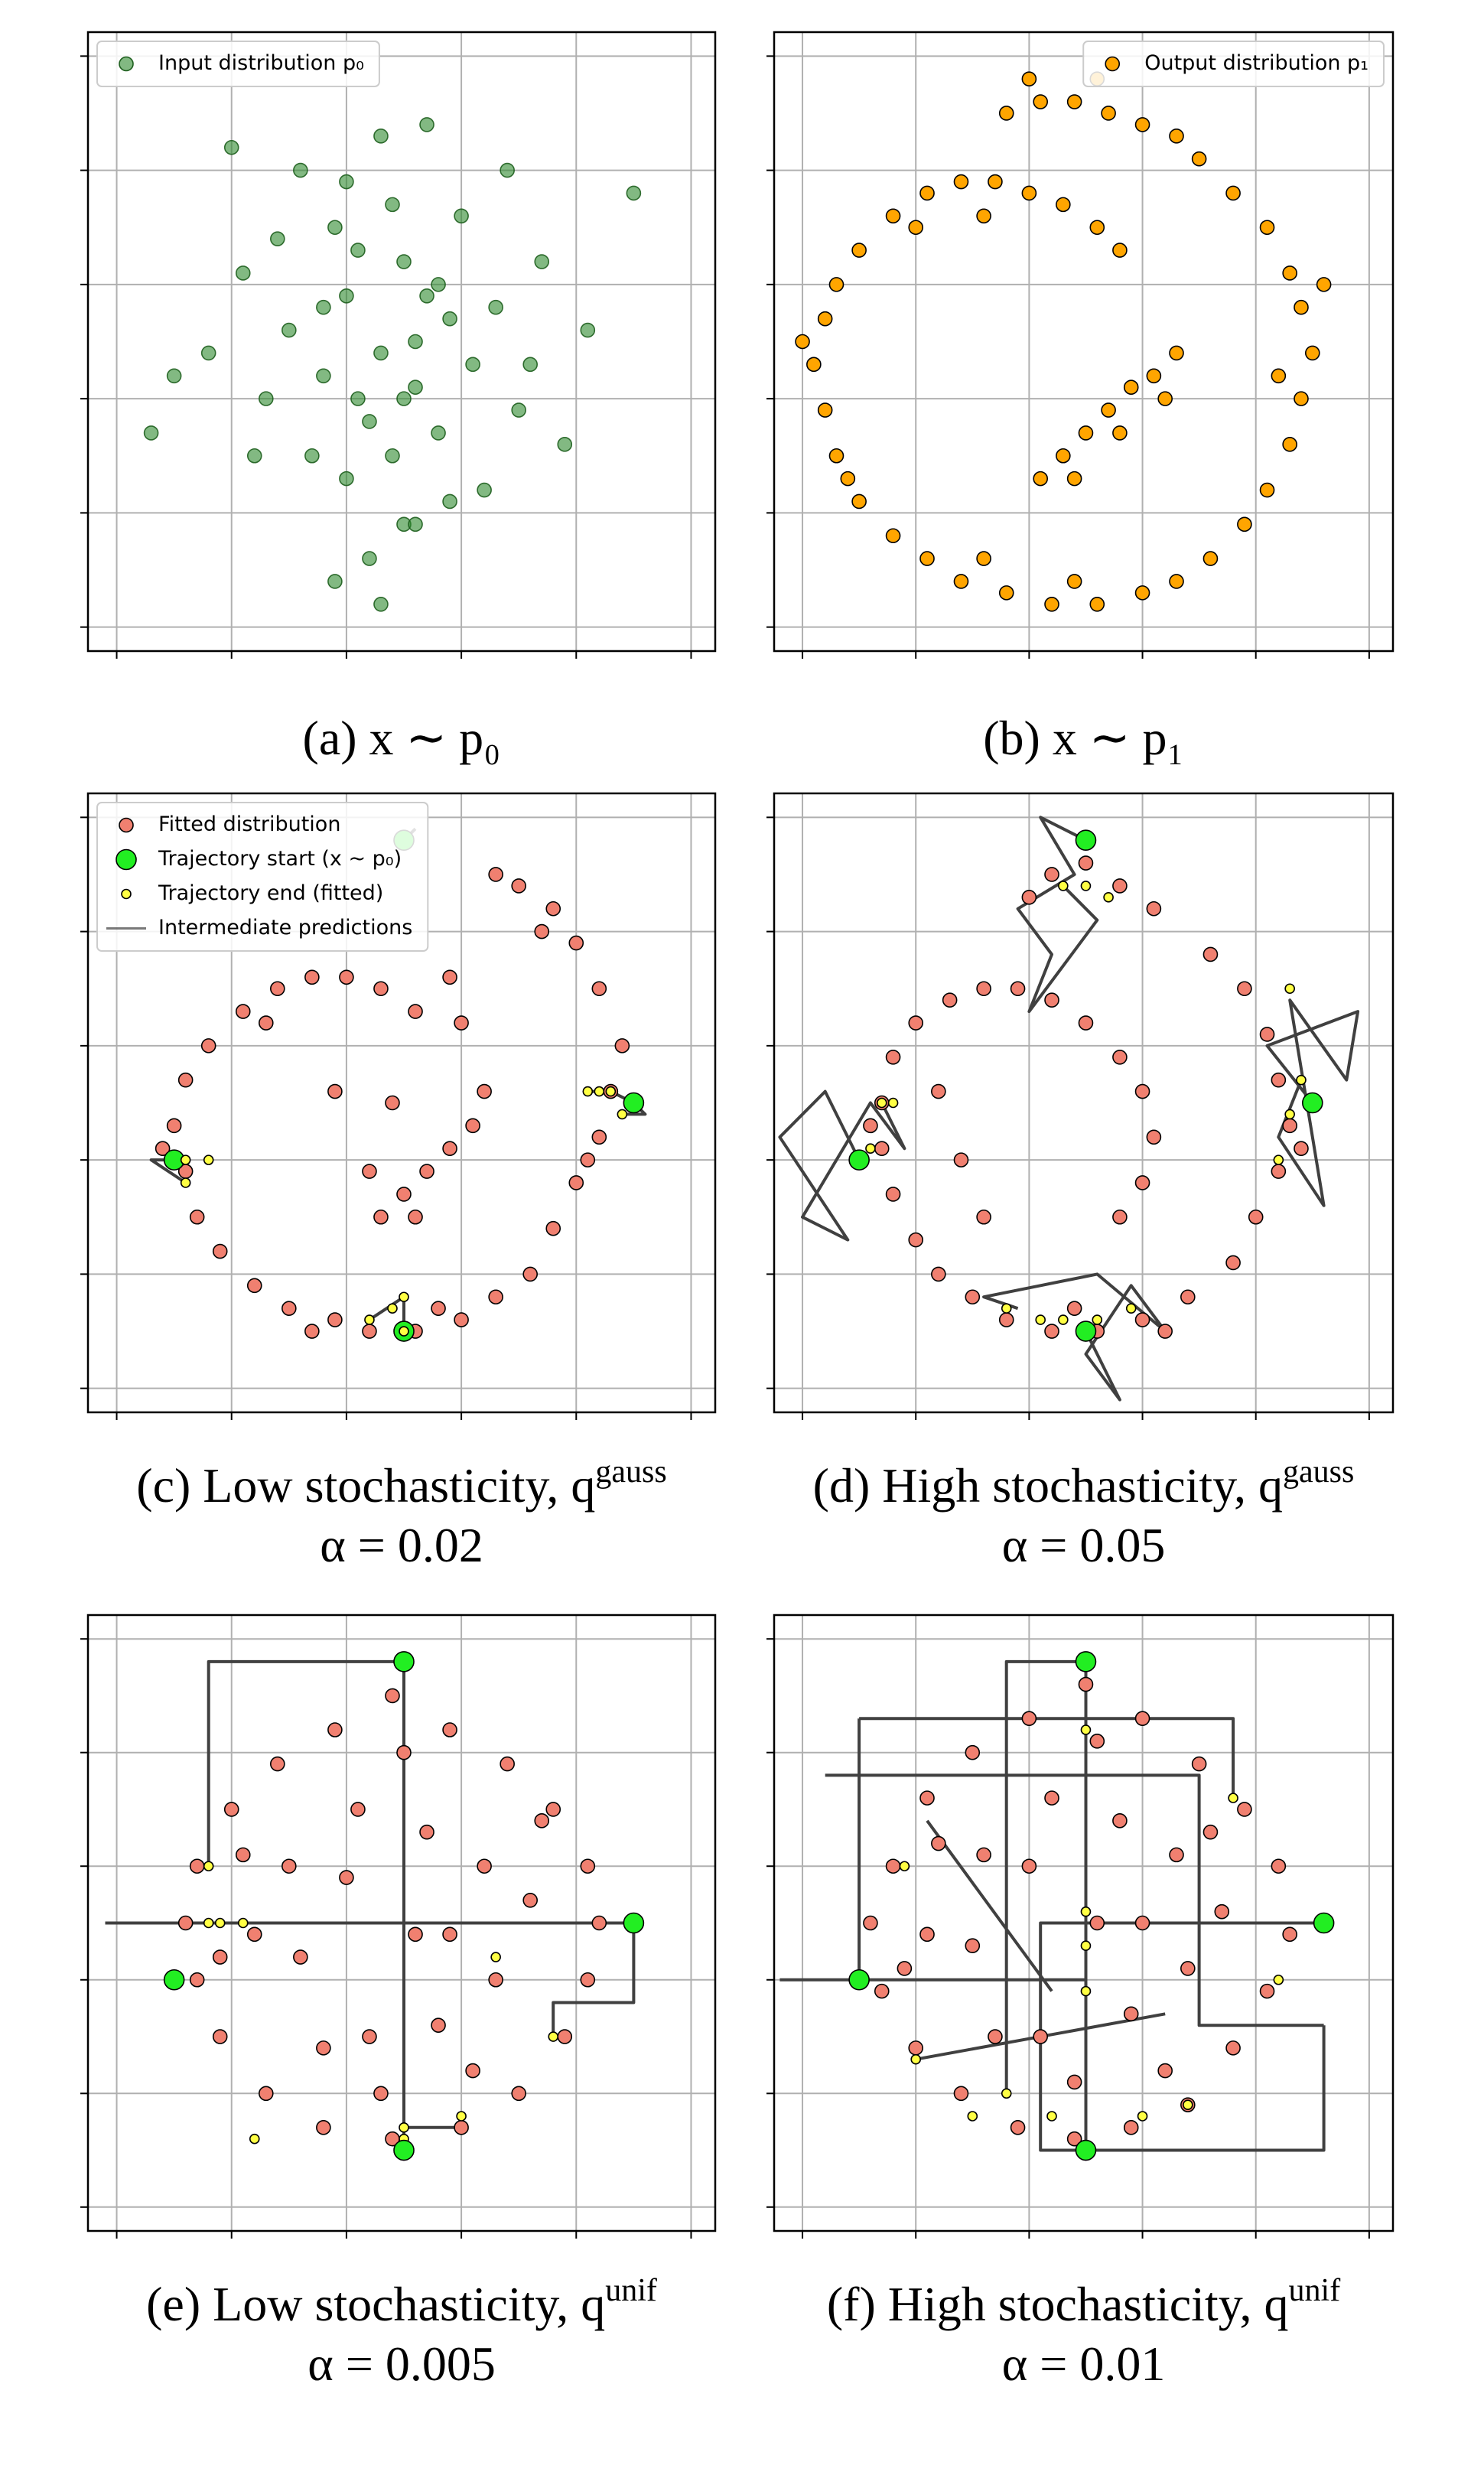 This screenshot has width=1484, height=2488. I want to click on caption-line: α = 0.02, so click(401, 1545).